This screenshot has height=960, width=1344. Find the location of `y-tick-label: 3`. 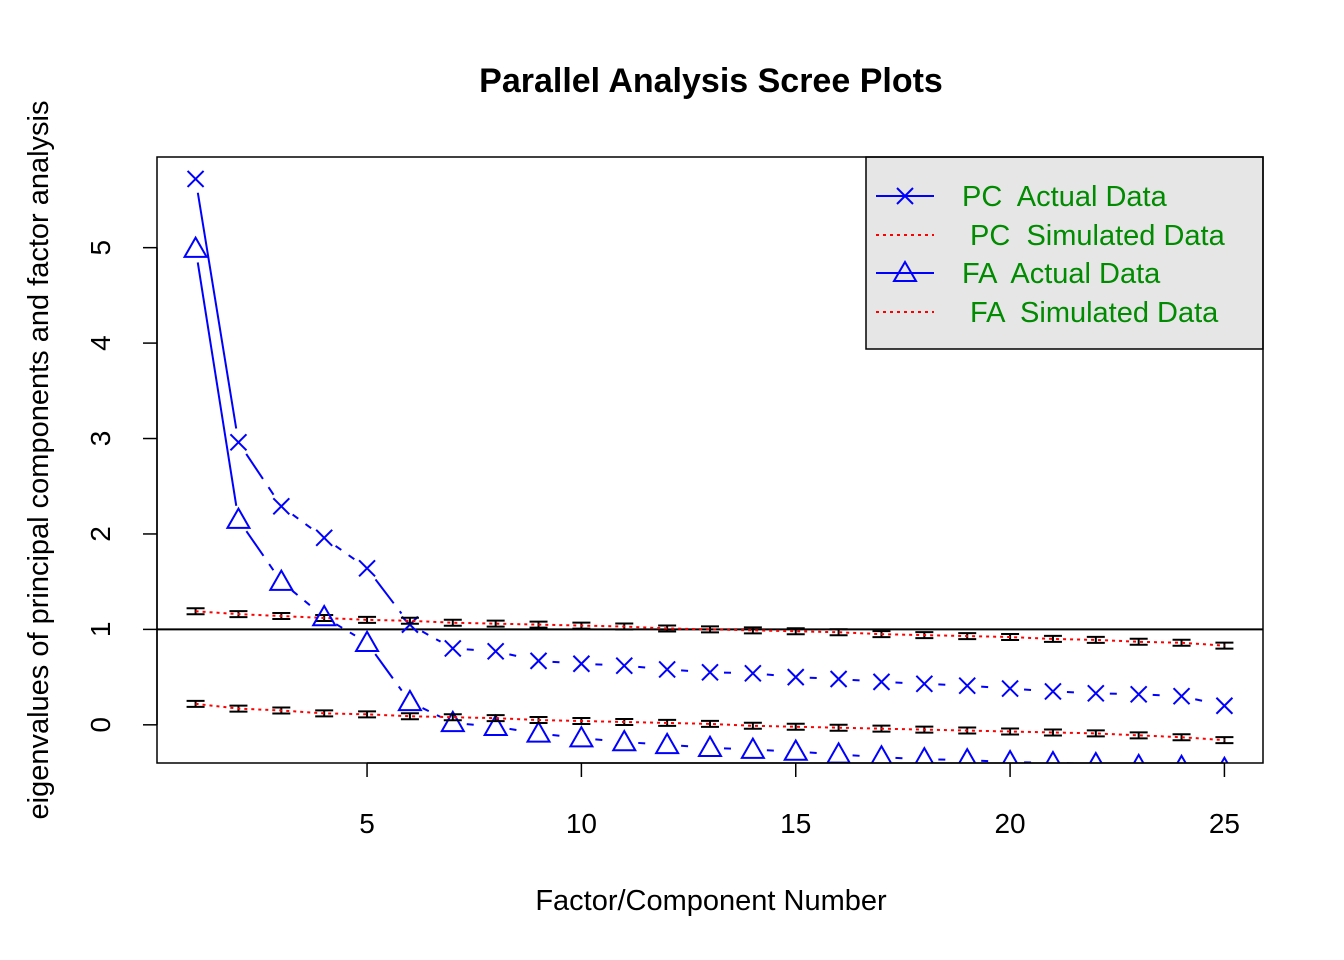

y-tick-label: 3 is located at coordinates (100, 439).